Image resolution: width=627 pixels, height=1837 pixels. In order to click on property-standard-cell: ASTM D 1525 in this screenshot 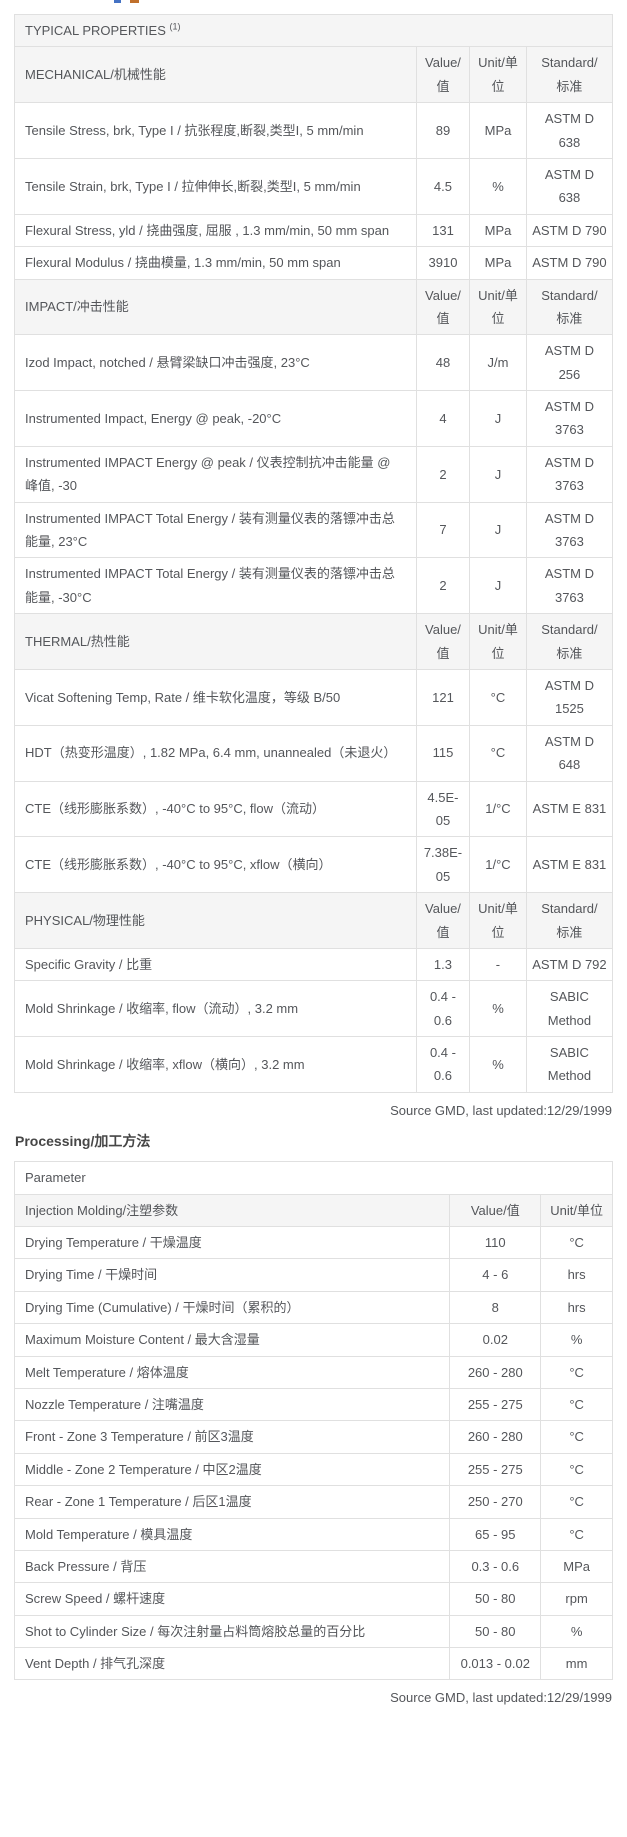, I will do `click(569, 697)`.